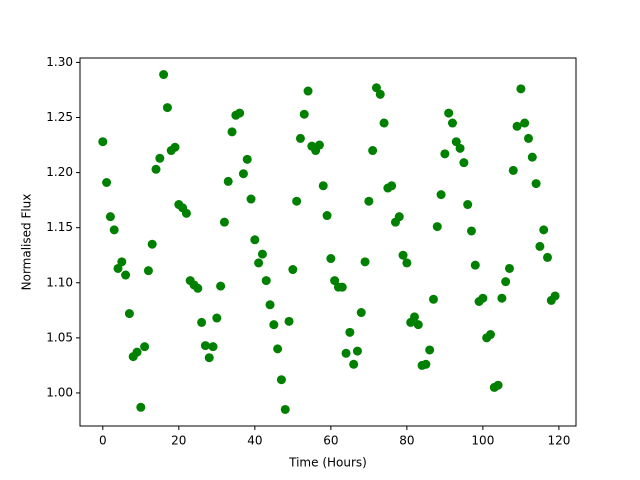 Image resolution: width=640 pixels, height=480 pixels. What do you see at coordinates (178, 441) in the screenshot?
I see `x-tick-label: 20` at bounding box center [178, 441].